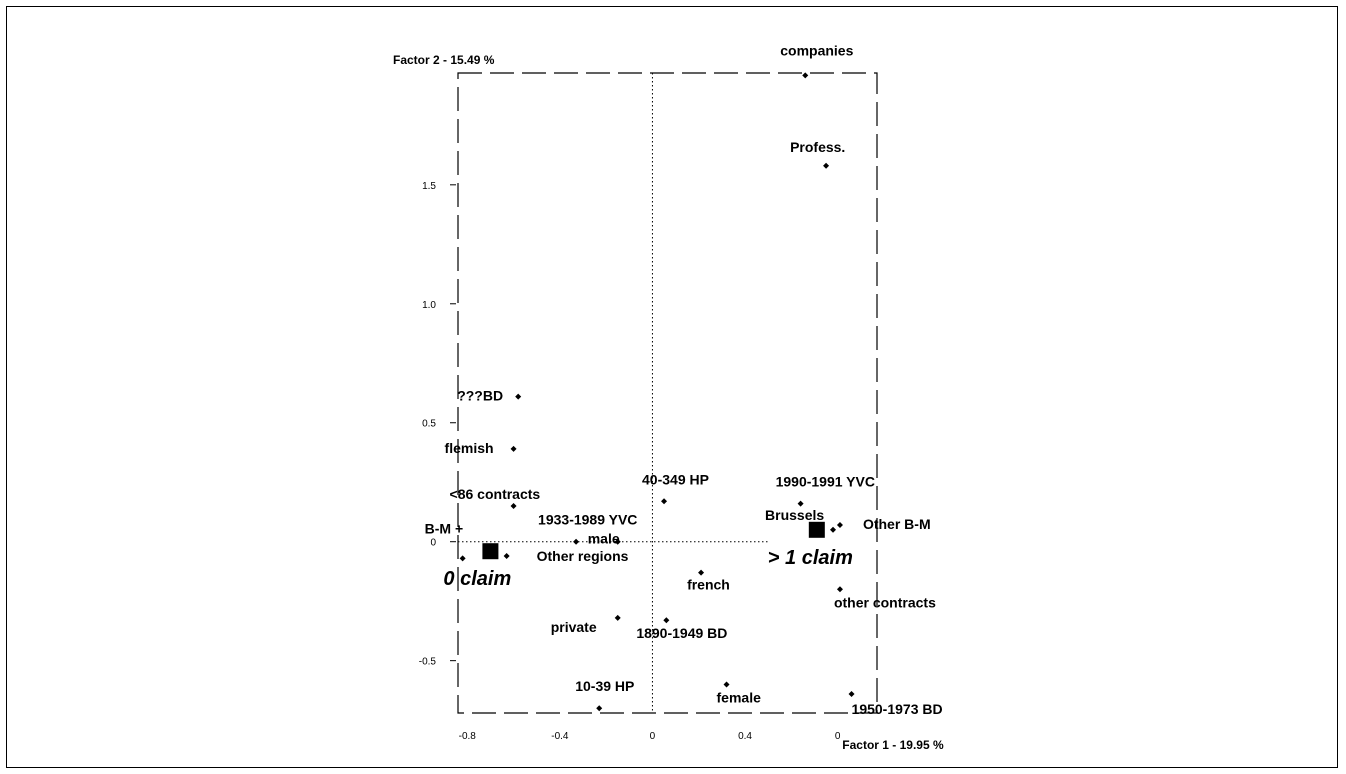  I want to click on y-tick-label: 0, so click(433, 543).